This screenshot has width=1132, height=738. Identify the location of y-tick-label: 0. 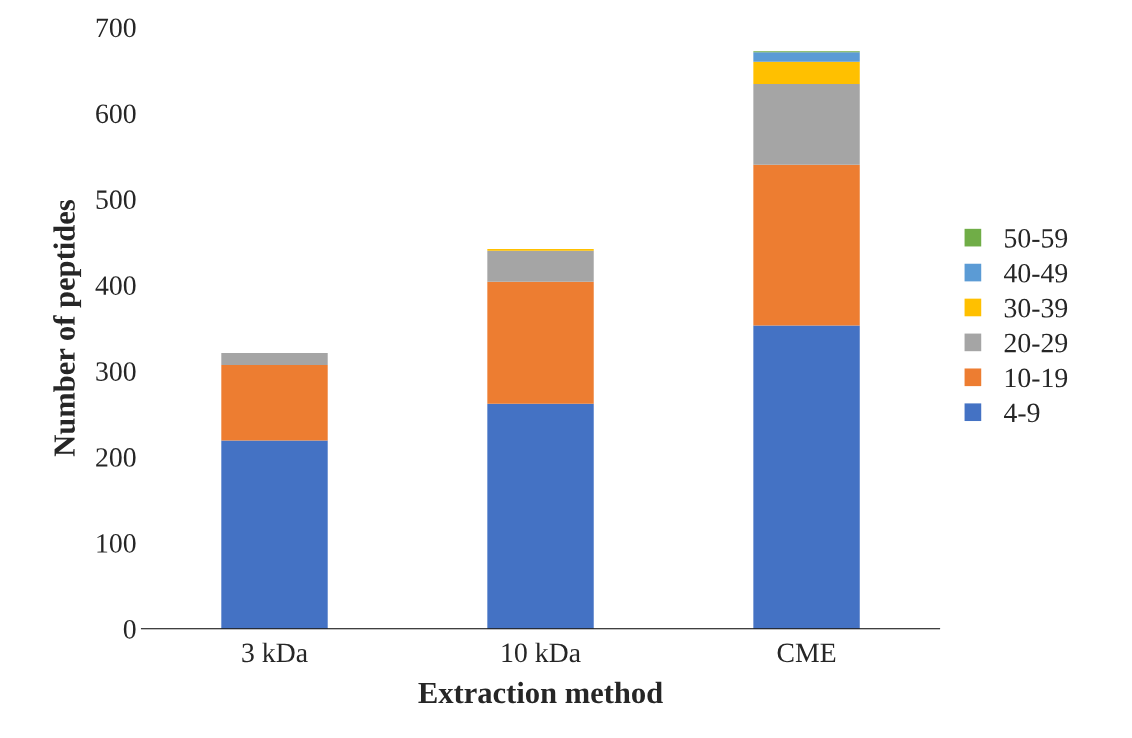
(129, 629).